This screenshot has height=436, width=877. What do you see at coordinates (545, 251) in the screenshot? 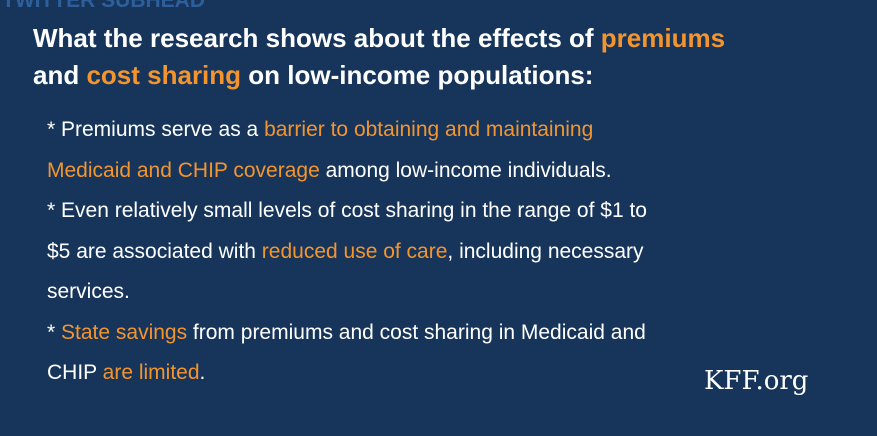
I see `text-segment: , including necessary` at bounding box center [545, 251].